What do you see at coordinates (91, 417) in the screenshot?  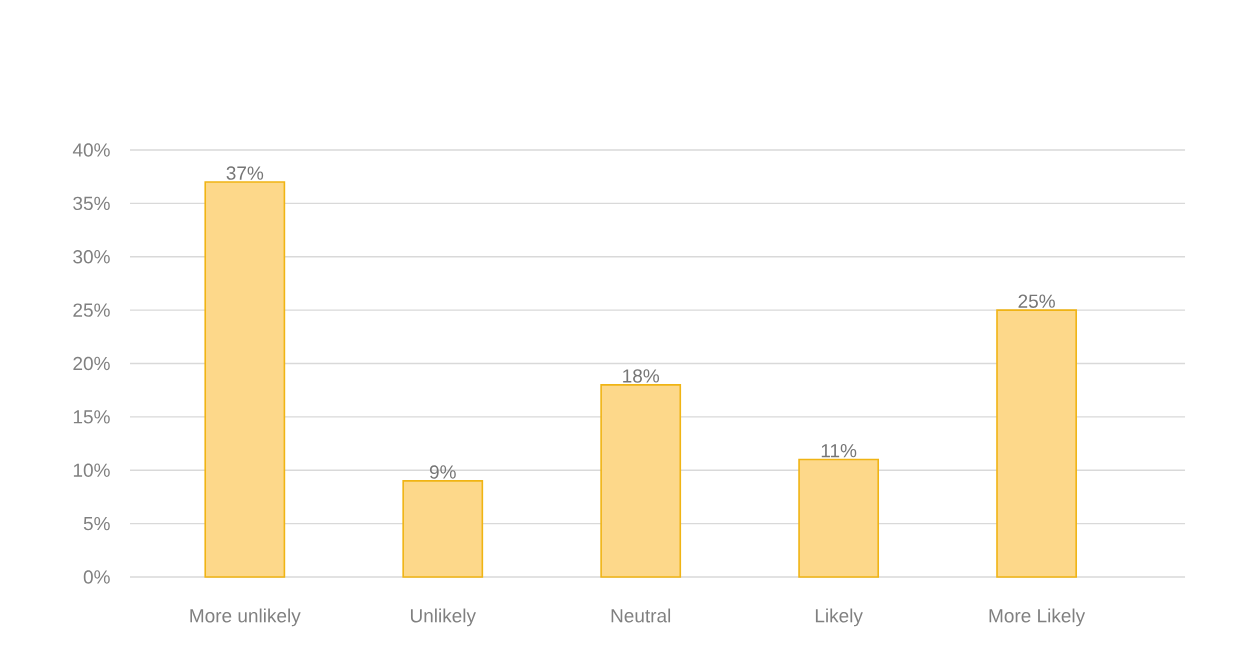 I see `y-tick-label: 15%` at bounding box center [91, 417].